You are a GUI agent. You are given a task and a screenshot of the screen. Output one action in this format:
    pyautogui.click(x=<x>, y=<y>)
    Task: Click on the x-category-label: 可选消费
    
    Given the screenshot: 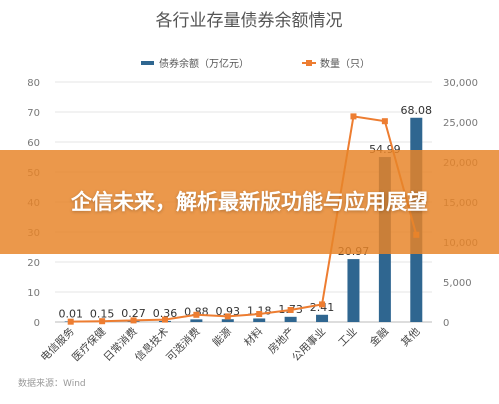 What is the action you would take?
    pyautogui.click(x=183, y=344)
    